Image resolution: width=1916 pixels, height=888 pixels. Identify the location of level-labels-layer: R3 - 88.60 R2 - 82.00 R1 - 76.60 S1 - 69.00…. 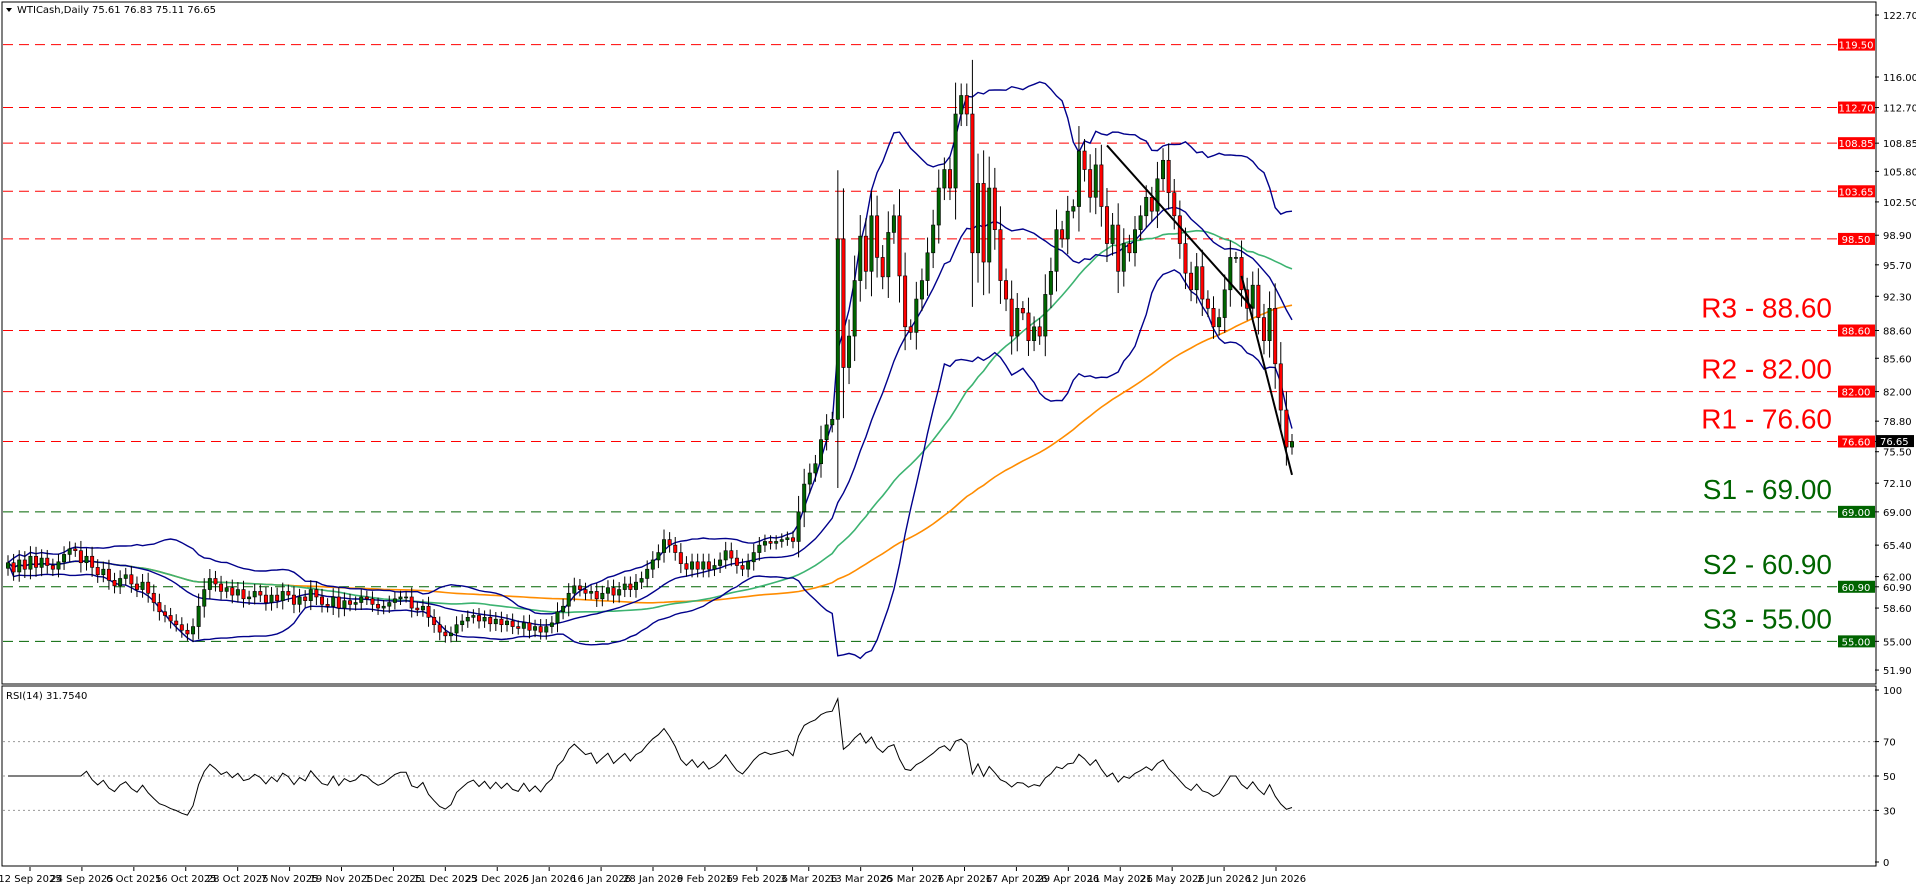
(1766, 464).